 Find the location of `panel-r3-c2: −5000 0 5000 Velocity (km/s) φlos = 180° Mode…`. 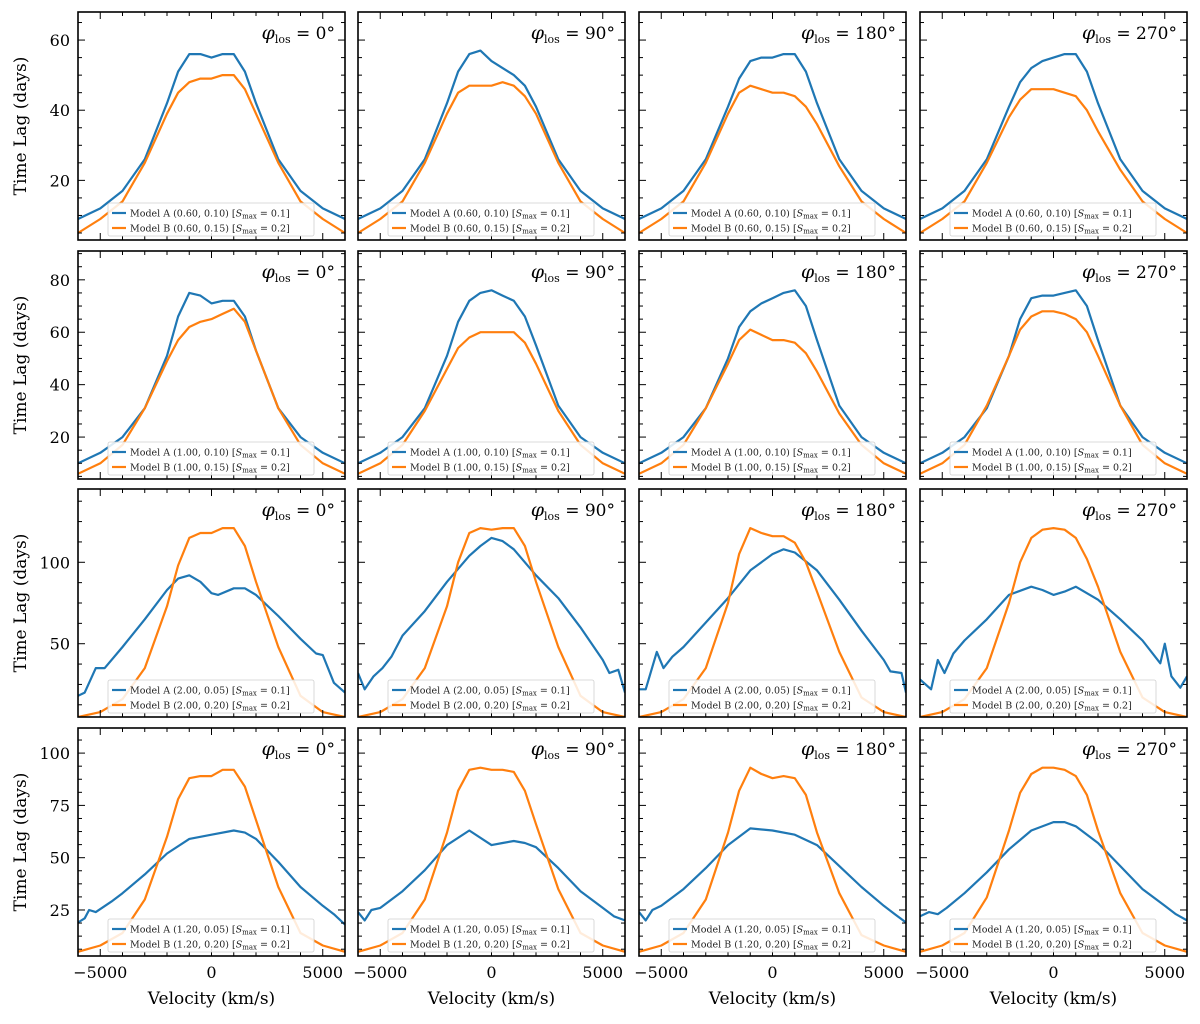

panel-r3-c2: −5000 0 5000 Velocity (km/s) φlos = 180° Mode… is located at coordinates (770, 868).